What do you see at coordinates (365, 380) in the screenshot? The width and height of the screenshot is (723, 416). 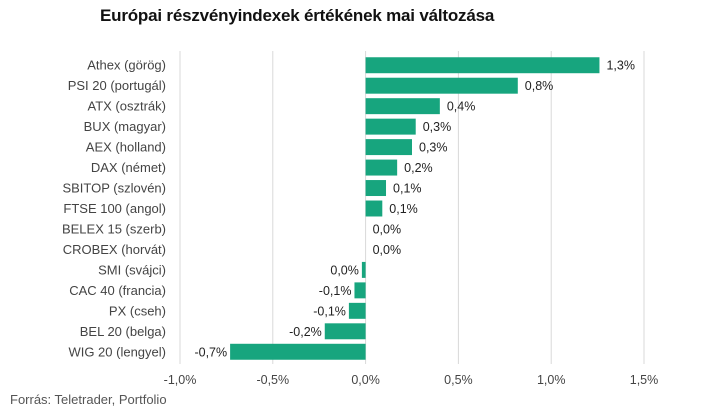 I see `x-tick-label: 0,0%` at bounding box center [365, 380].